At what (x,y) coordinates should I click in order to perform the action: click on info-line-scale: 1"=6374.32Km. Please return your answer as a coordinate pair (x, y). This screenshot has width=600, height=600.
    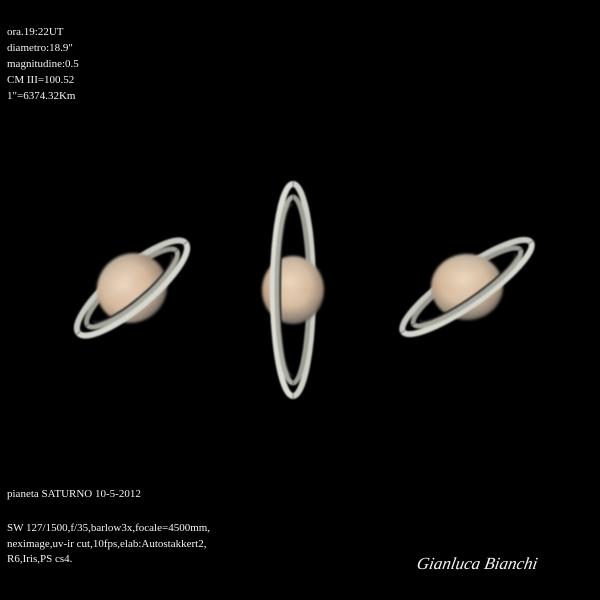
    Looking at the image, I should click on (43, 96).